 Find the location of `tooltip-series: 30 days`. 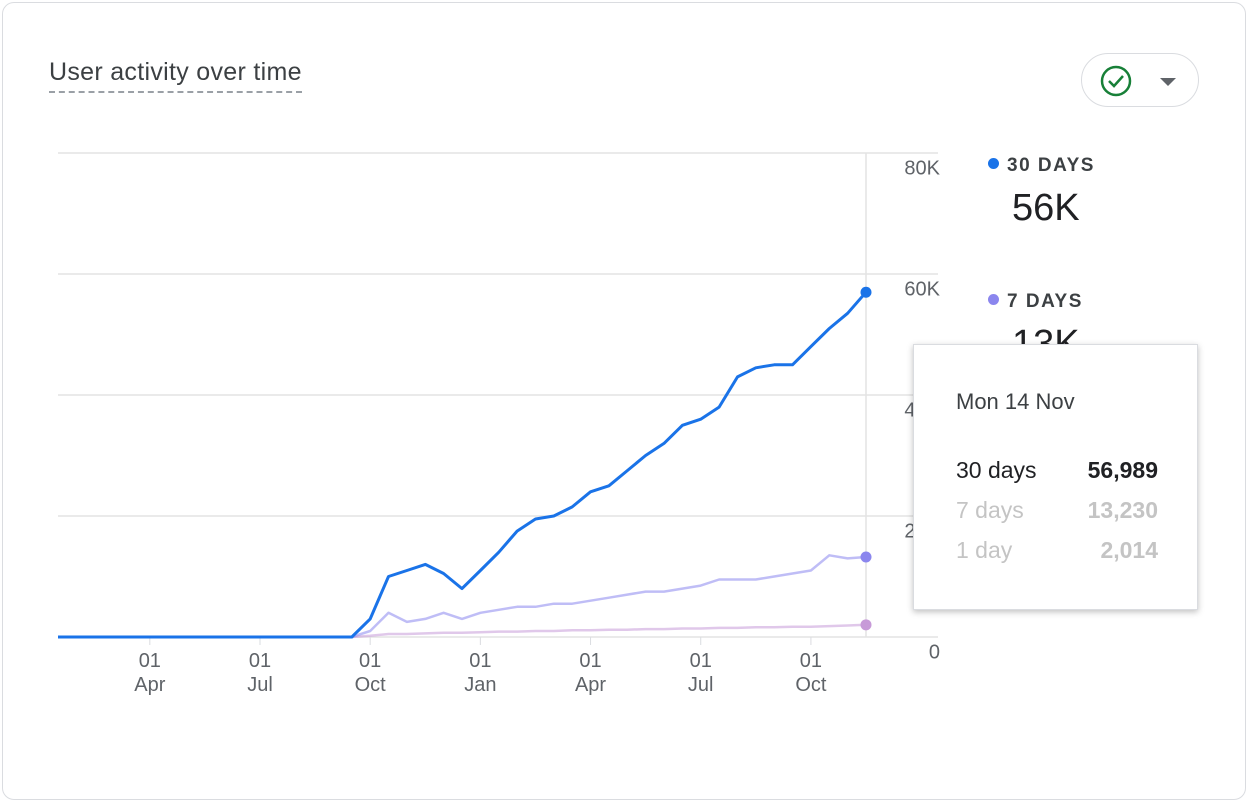

tooltip-series: 30 days is located at coordinates (996, 470).